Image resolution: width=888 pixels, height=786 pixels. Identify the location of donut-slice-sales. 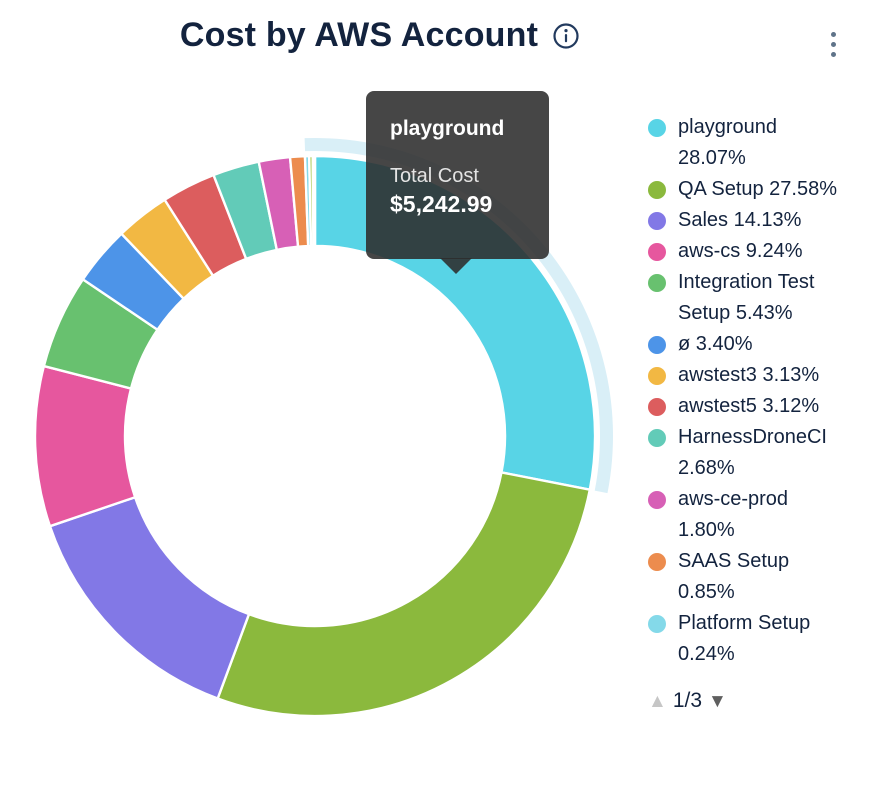
(149, 598).